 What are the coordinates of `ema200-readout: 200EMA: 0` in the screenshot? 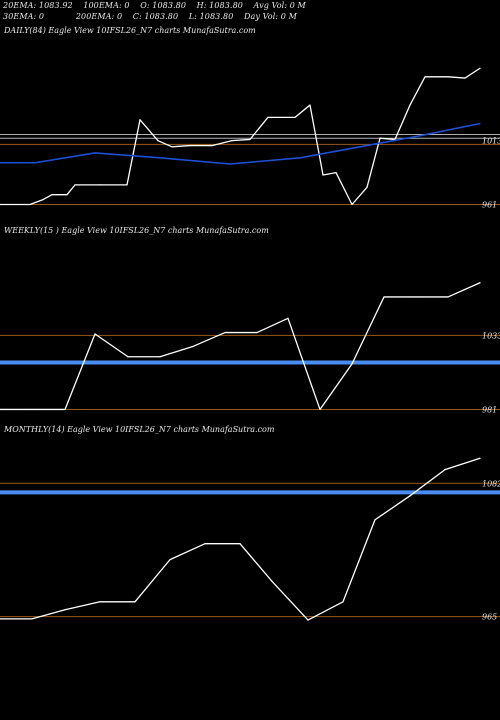 It's located at (99, 16).